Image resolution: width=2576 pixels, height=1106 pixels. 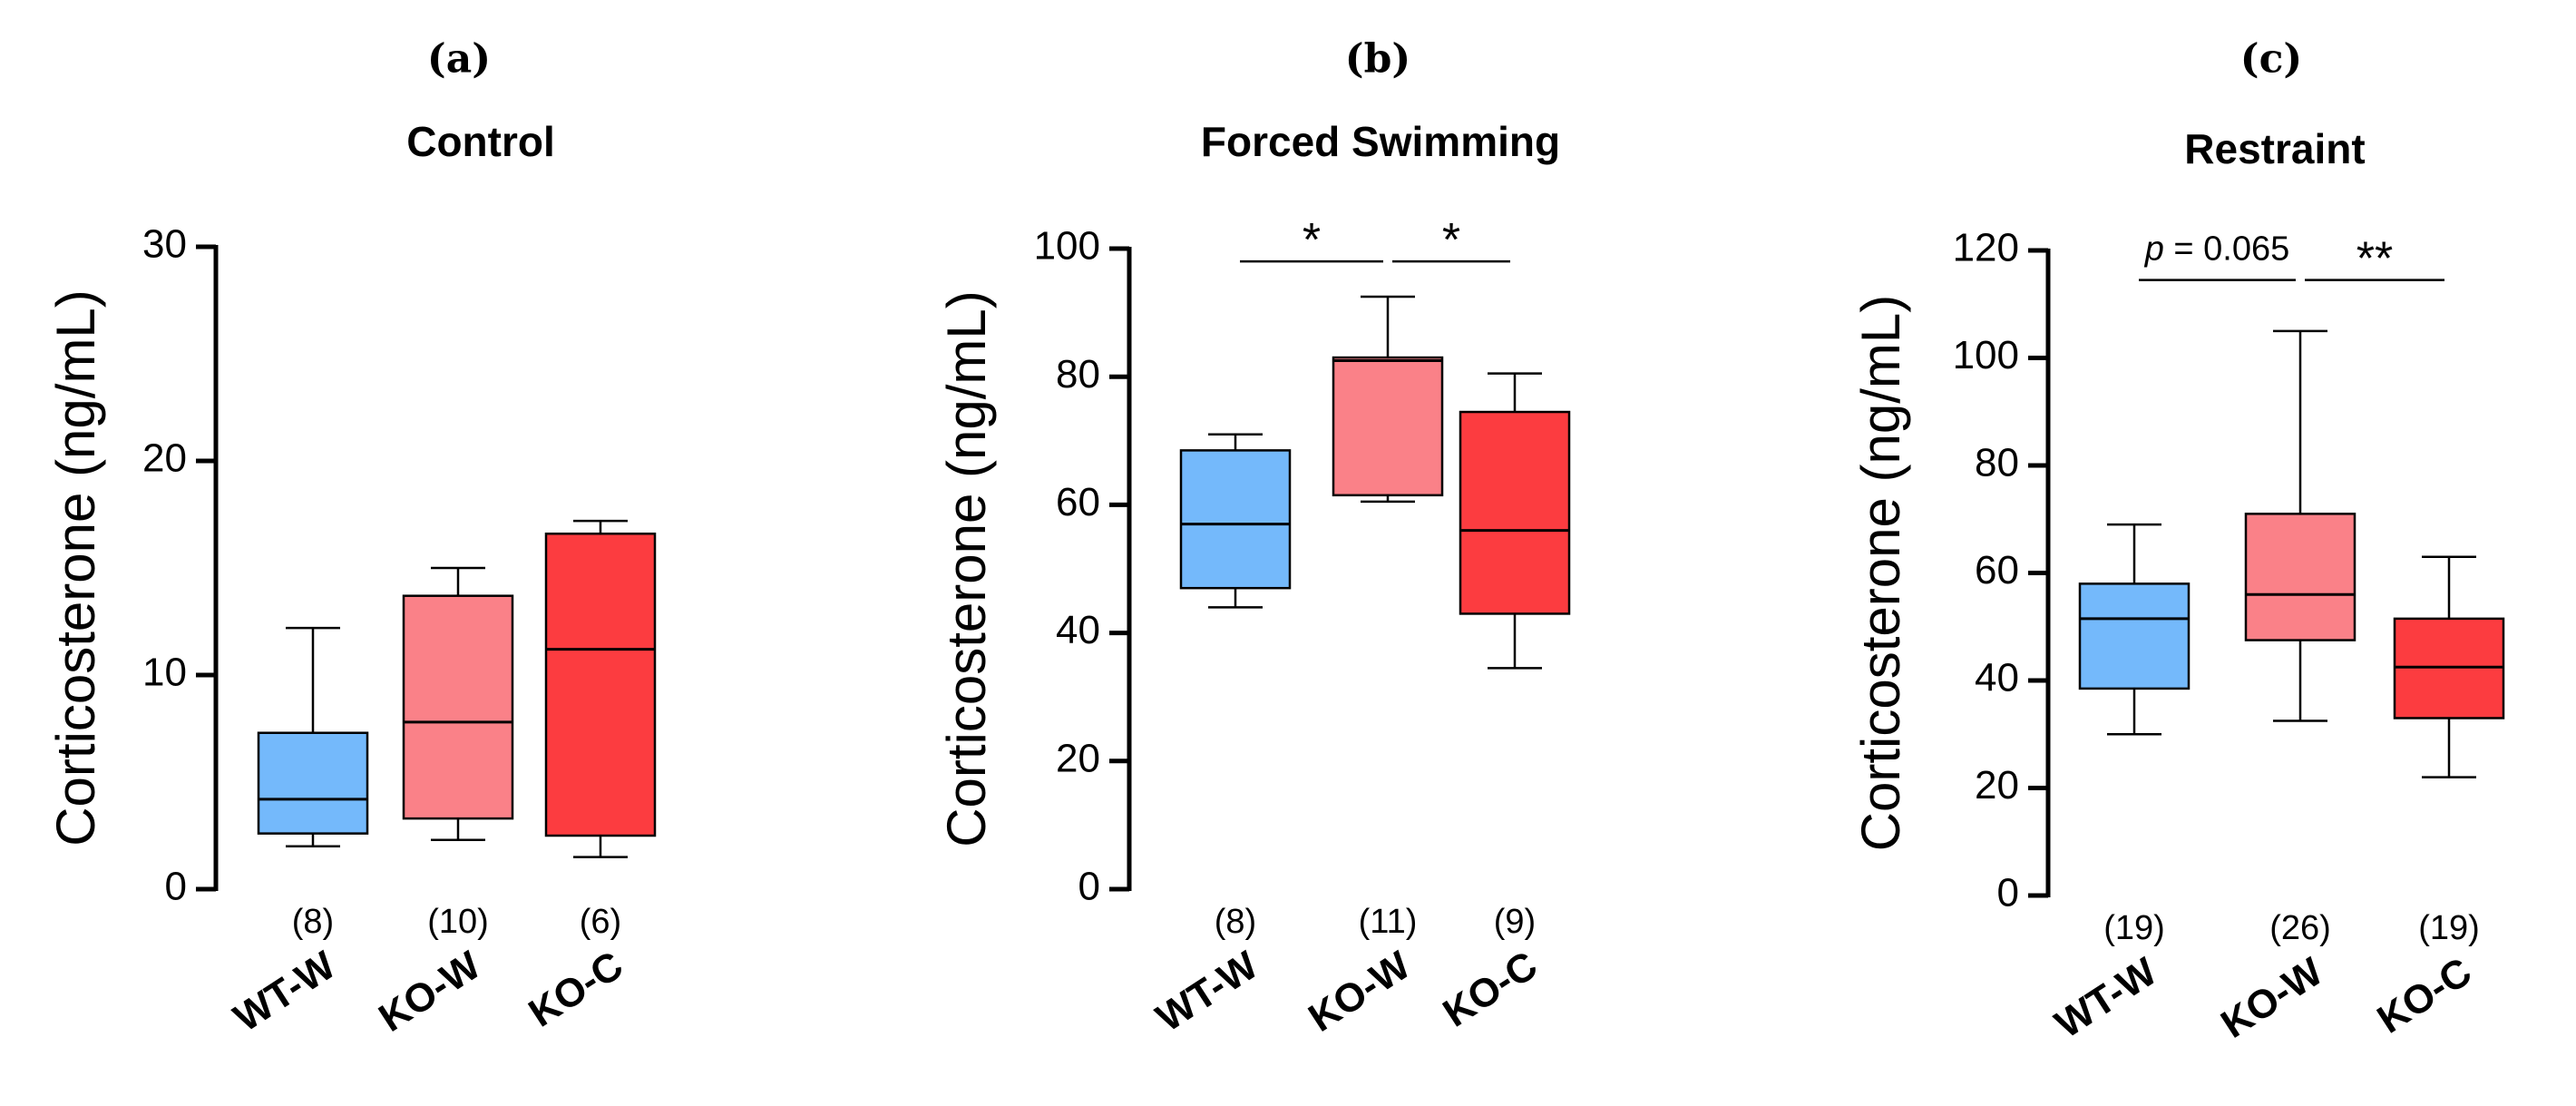 What do you see at coordinates (2274, 148) in the screenshot?
I see `chart-title: Restraint` at bounding box center [2274, 148].